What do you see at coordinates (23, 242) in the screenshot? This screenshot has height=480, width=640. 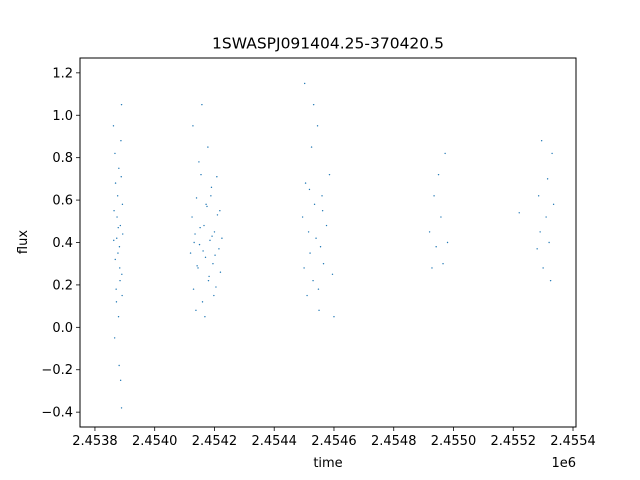 I see `y-axis-label: flux` at bounding box center [23, 242].